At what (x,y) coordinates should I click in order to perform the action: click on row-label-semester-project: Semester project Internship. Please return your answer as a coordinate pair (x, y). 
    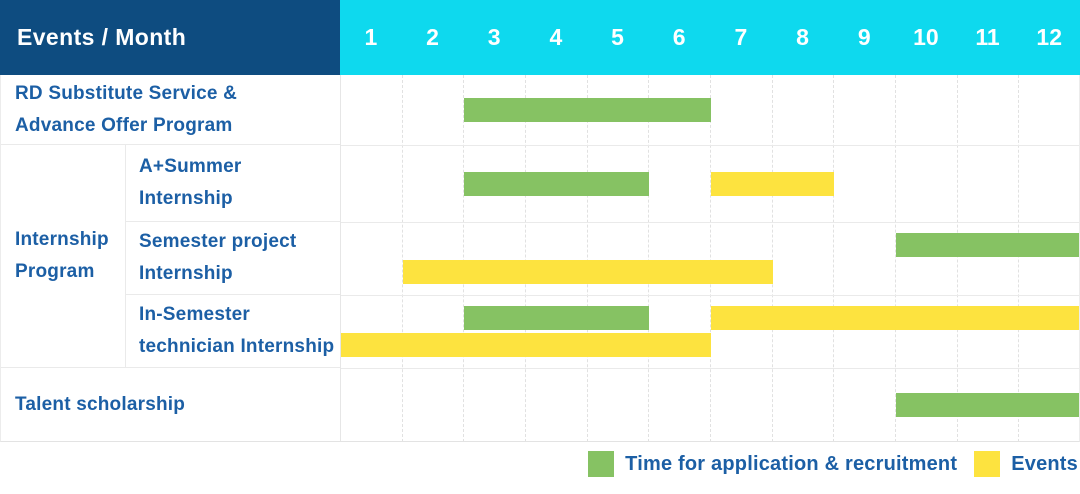
    Looking at the image, I should click on (232, 258).